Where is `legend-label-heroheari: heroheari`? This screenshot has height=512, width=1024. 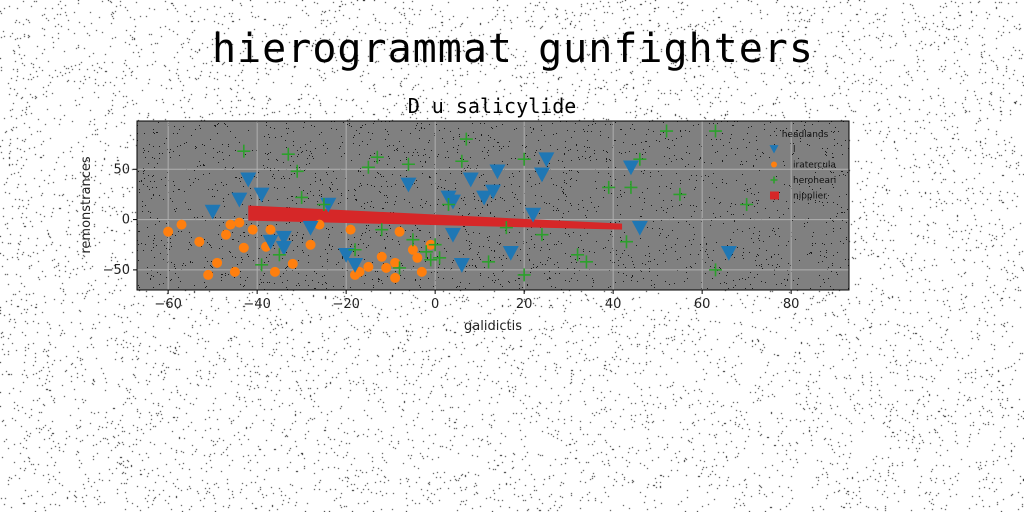 legend-label-heroheari: heroheari is located at coordinates (814, 181).